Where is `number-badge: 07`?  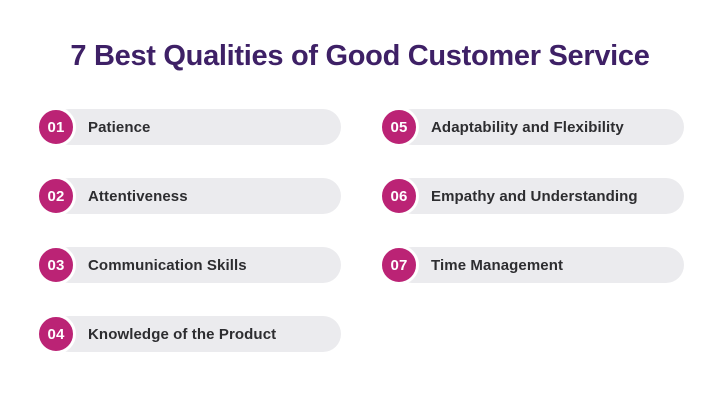 number-badge: 07 is located at coordinates (399, 265).